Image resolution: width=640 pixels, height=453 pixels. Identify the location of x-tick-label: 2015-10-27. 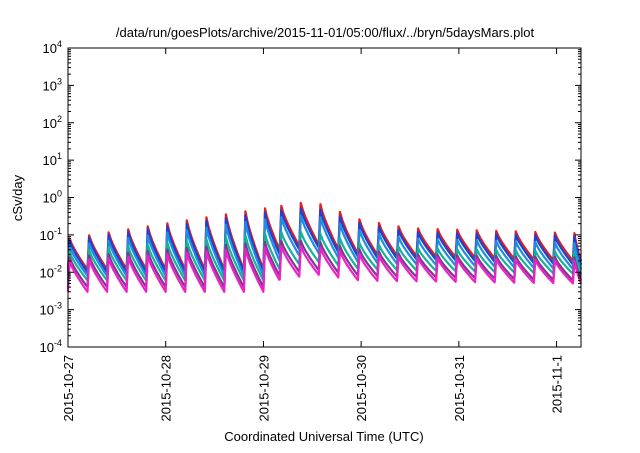
(68, 388).